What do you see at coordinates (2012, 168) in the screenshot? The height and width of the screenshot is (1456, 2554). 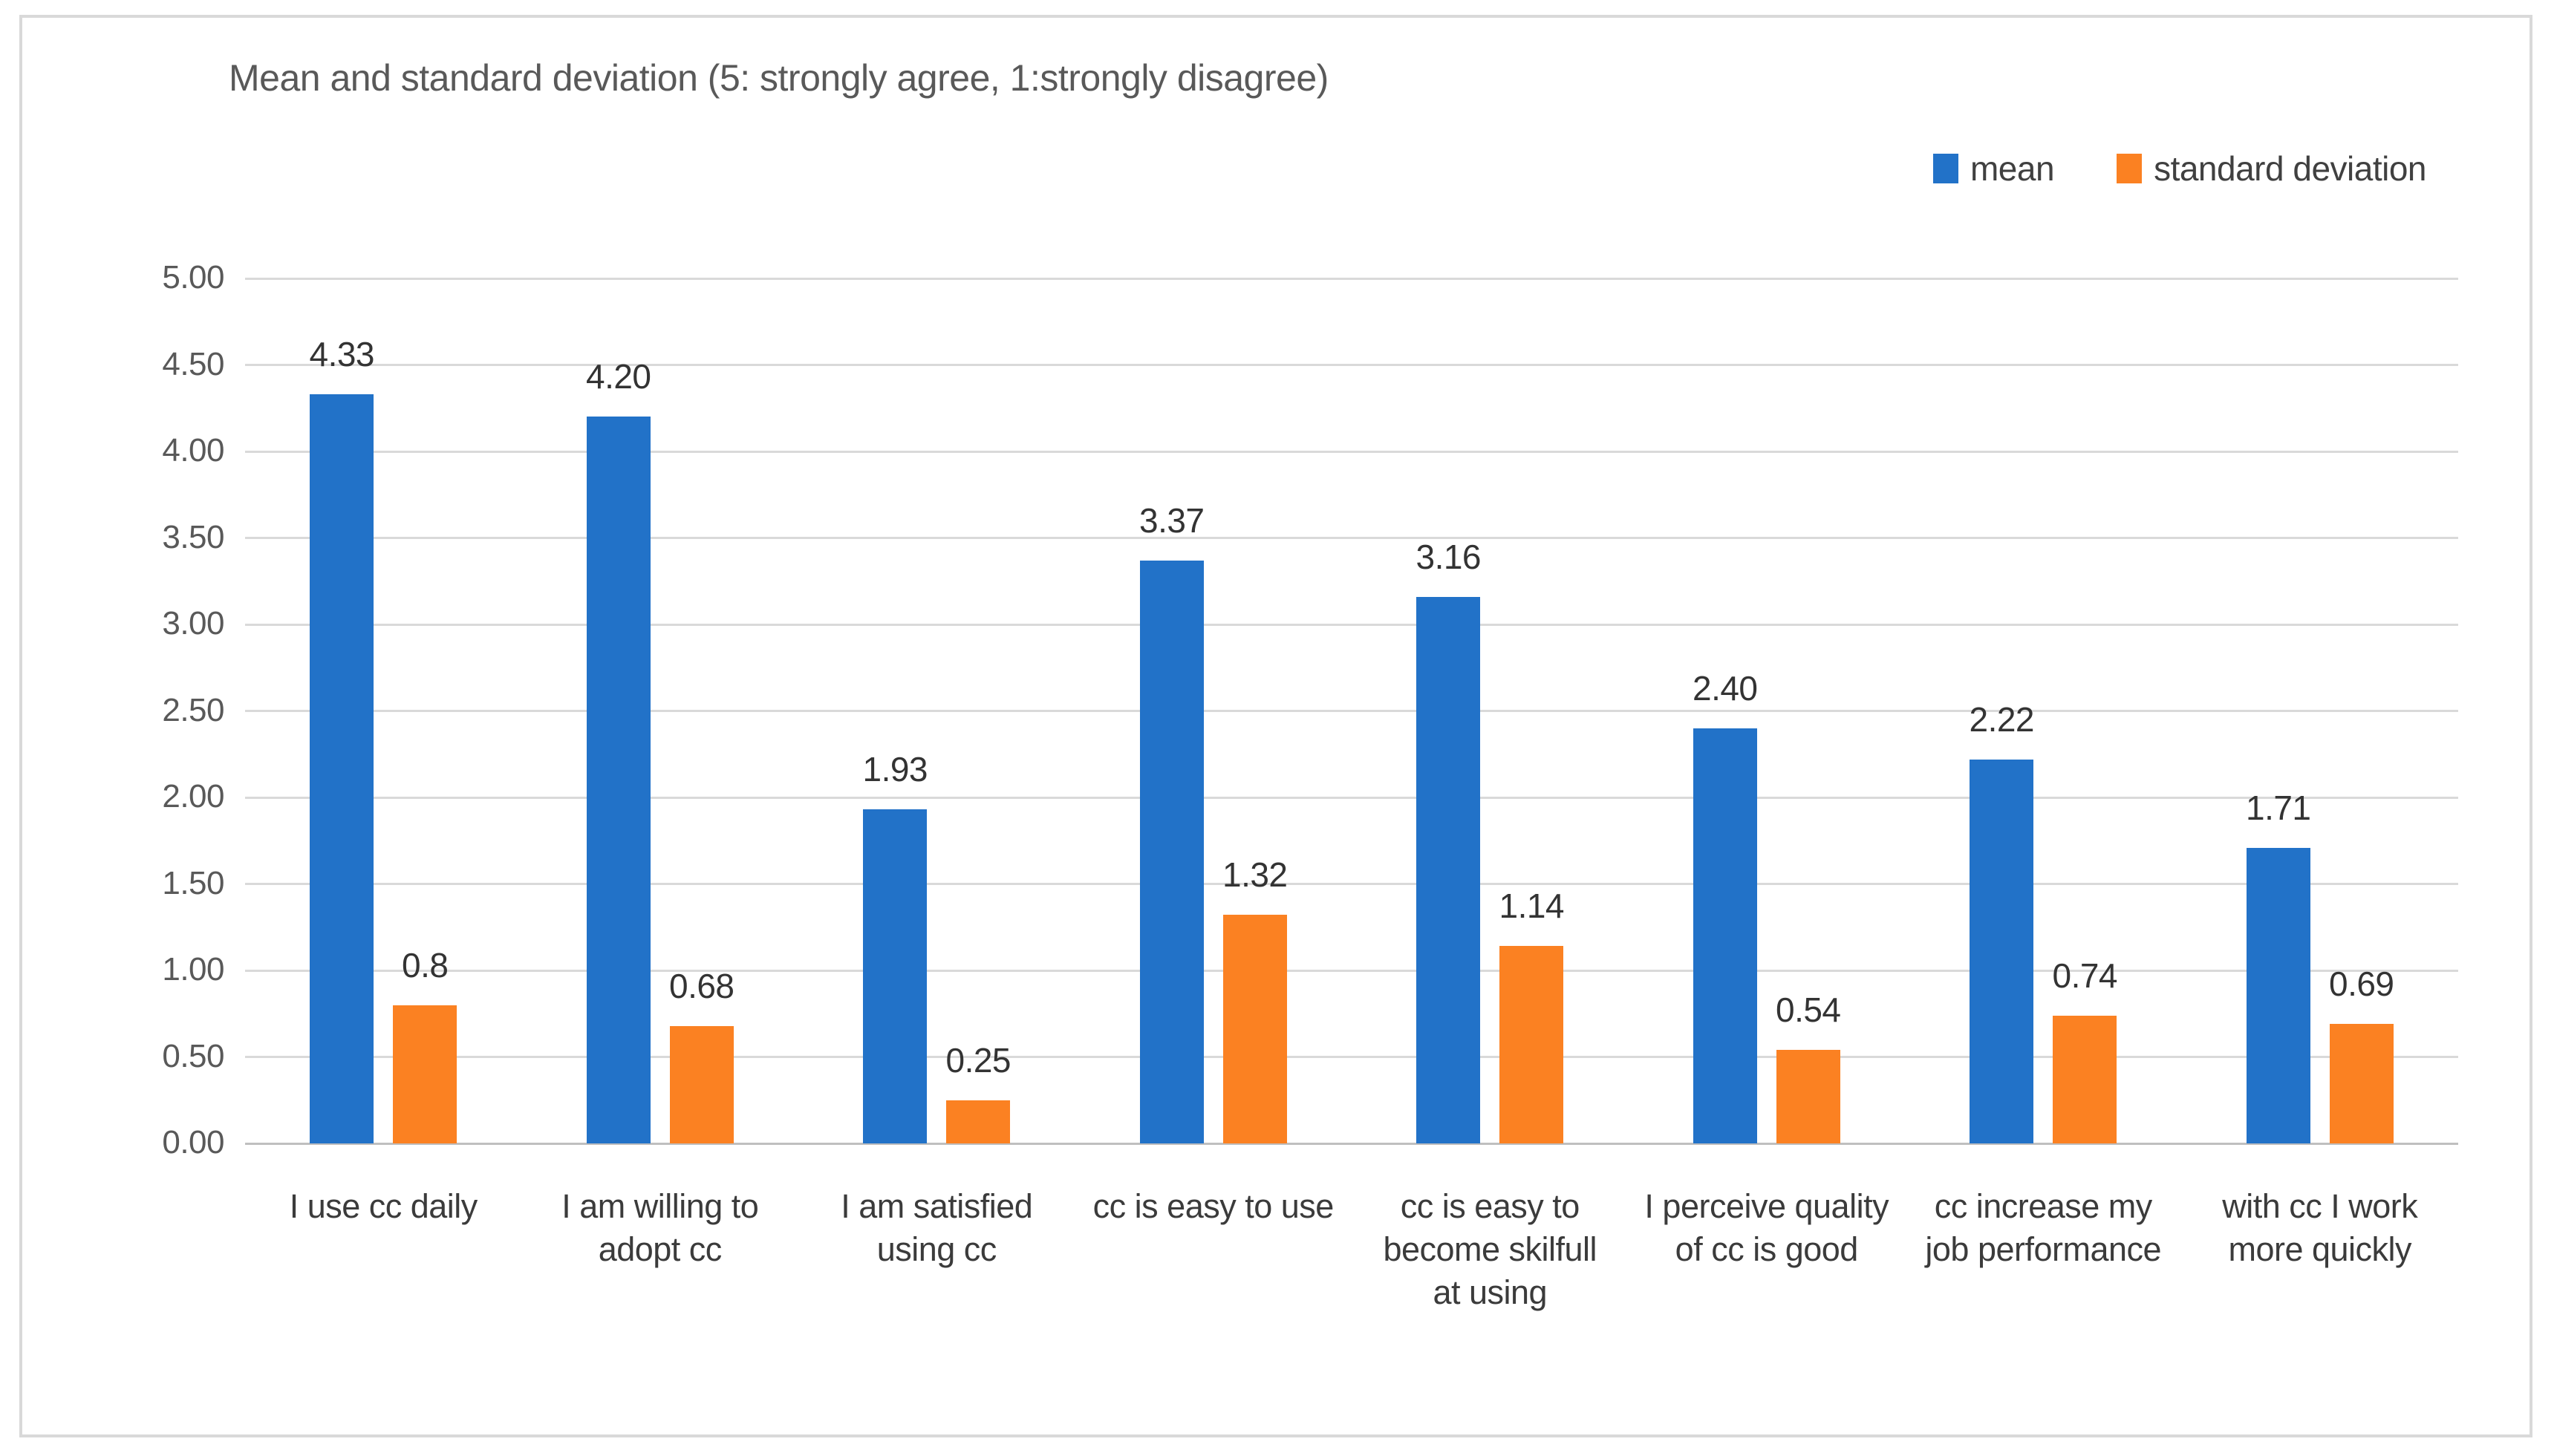 I see `legend-label: mean` at bounding box center [2012, 168].